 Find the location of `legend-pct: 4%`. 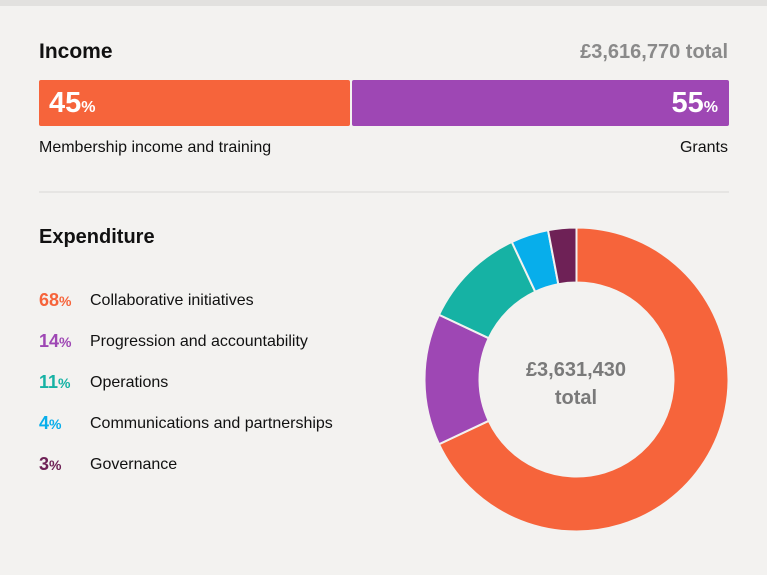

legend-pct: 4% is located at coordinates (50, 423).